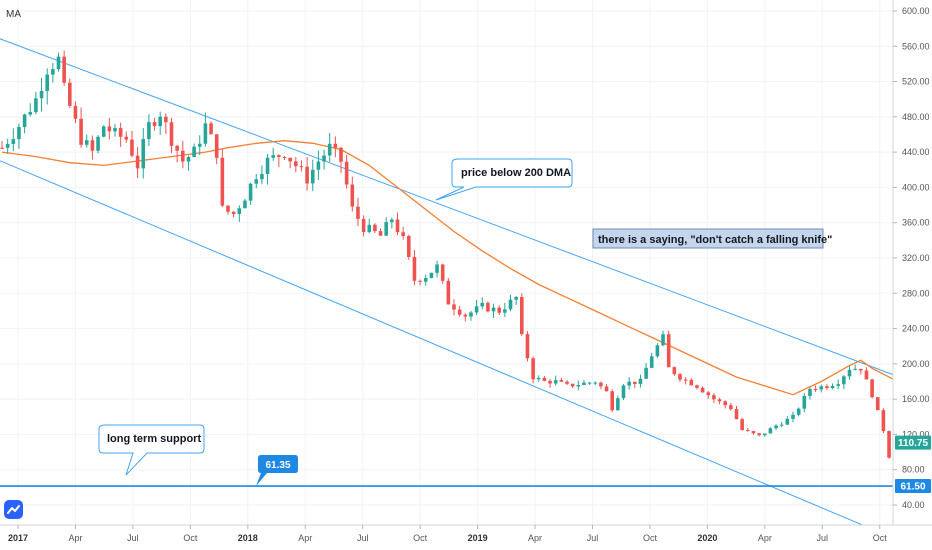  Describe the element at coordinates (708, 238) in the screenshot. I see `note-box` at that location.